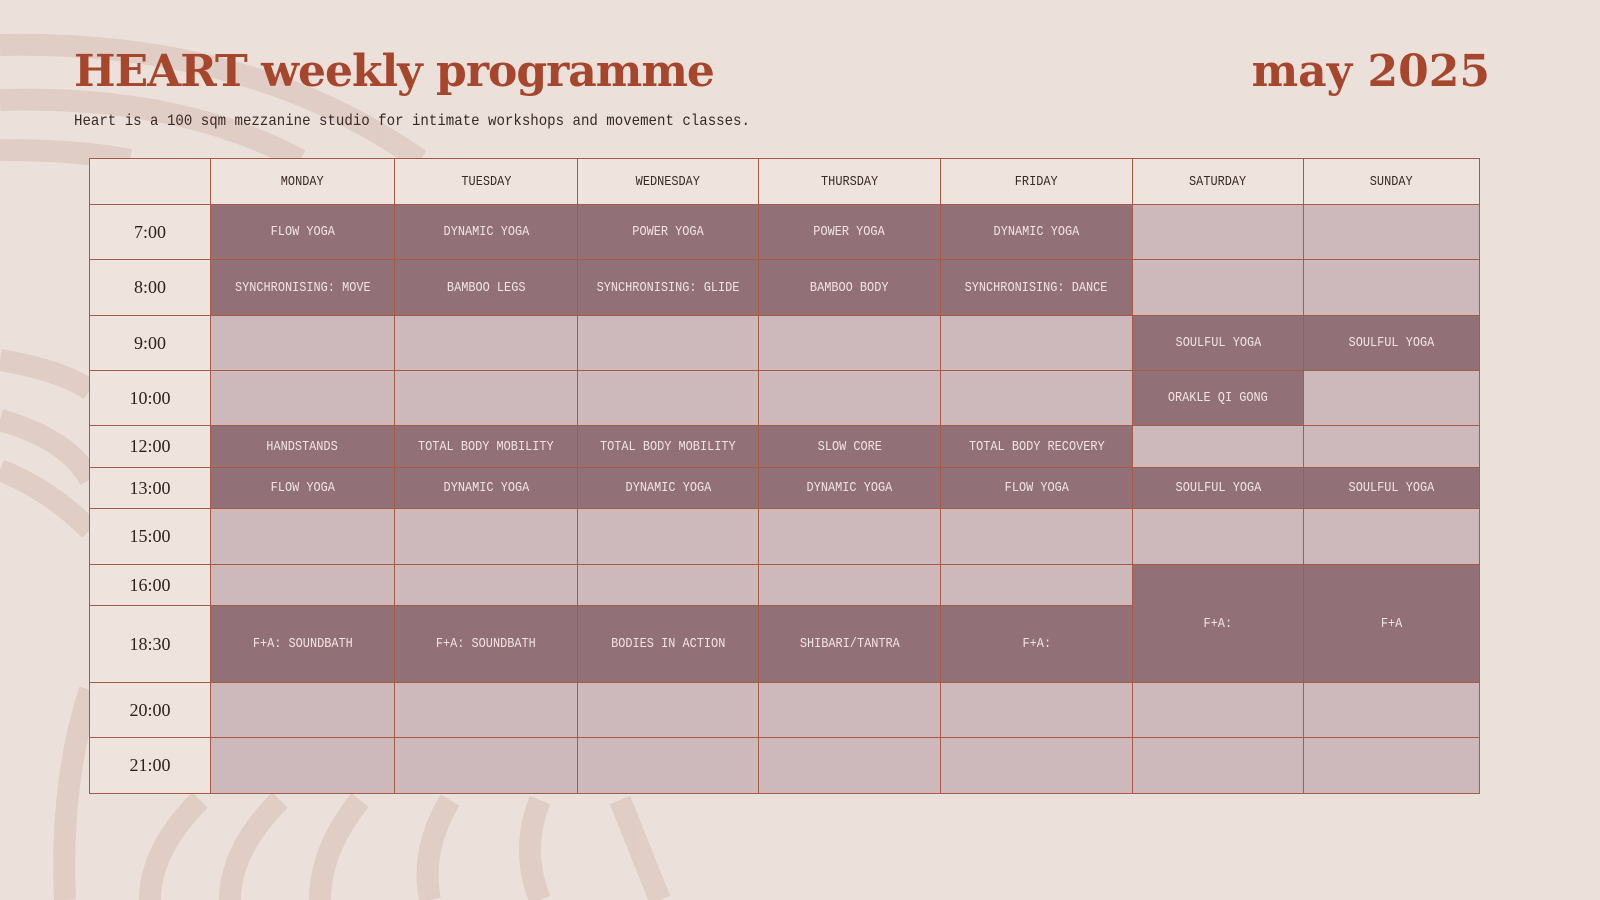  I want to click on time-row: 21:00, so click(784, 765).